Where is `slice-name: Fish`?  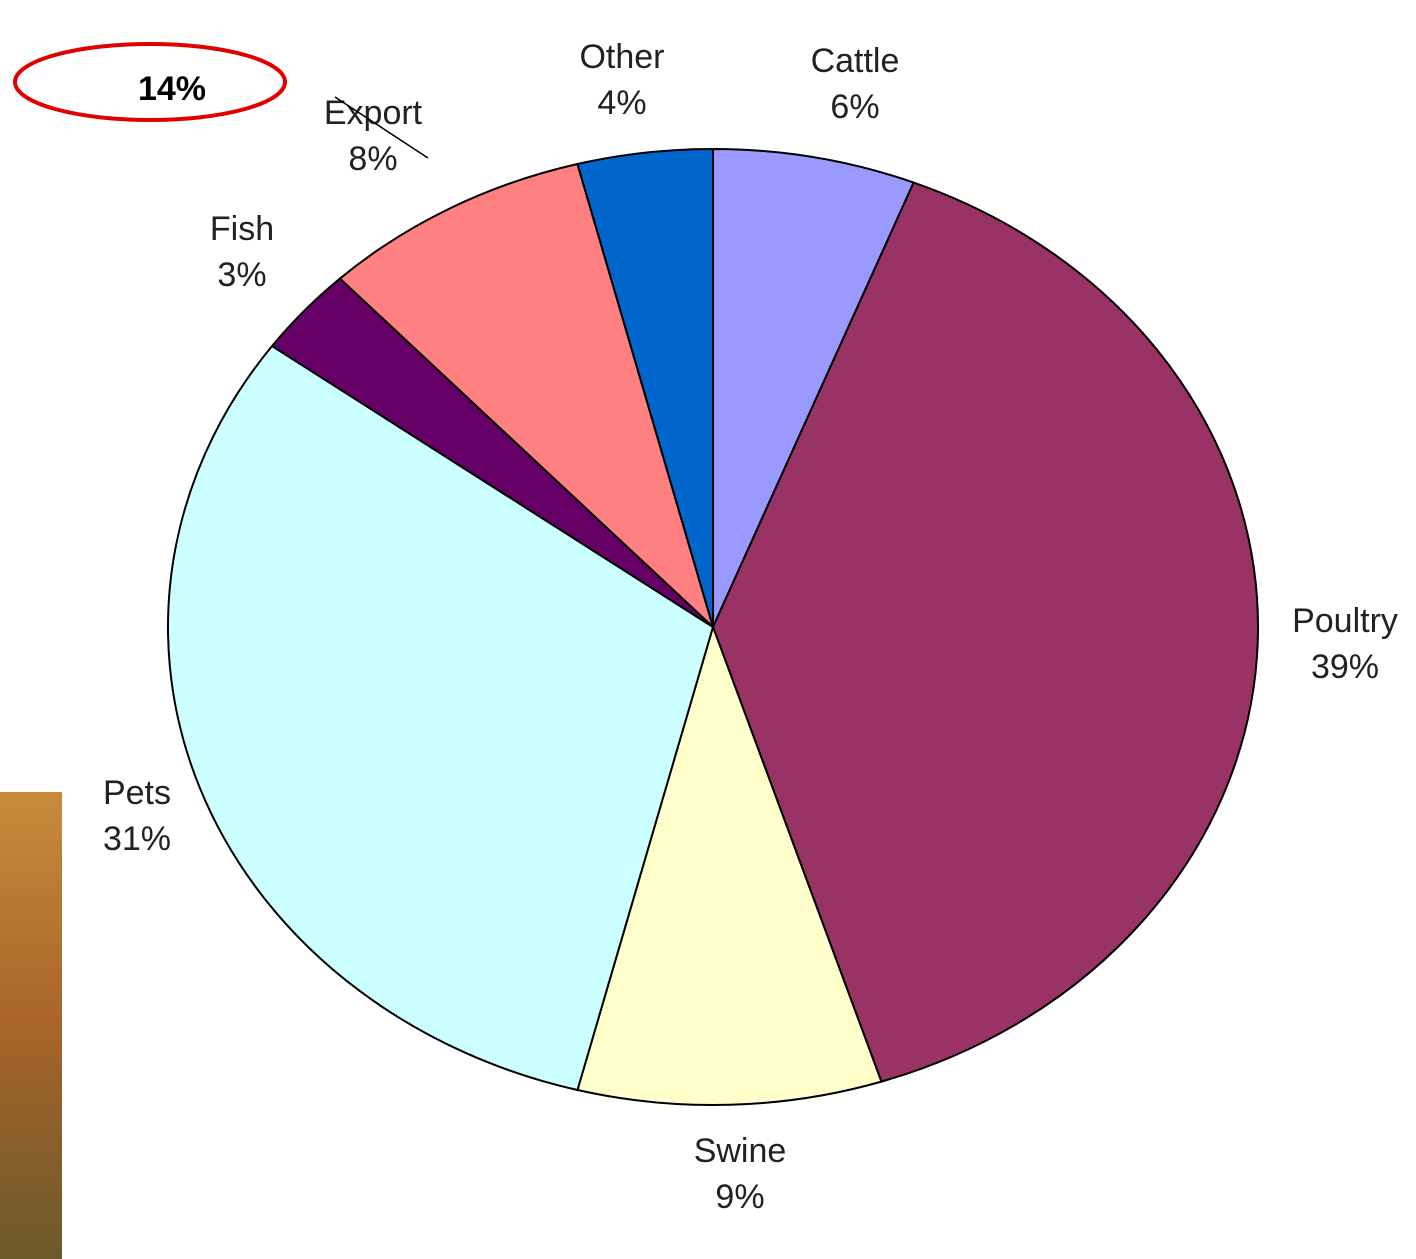
slice-name: Fish is located at coordinates (242, 229).